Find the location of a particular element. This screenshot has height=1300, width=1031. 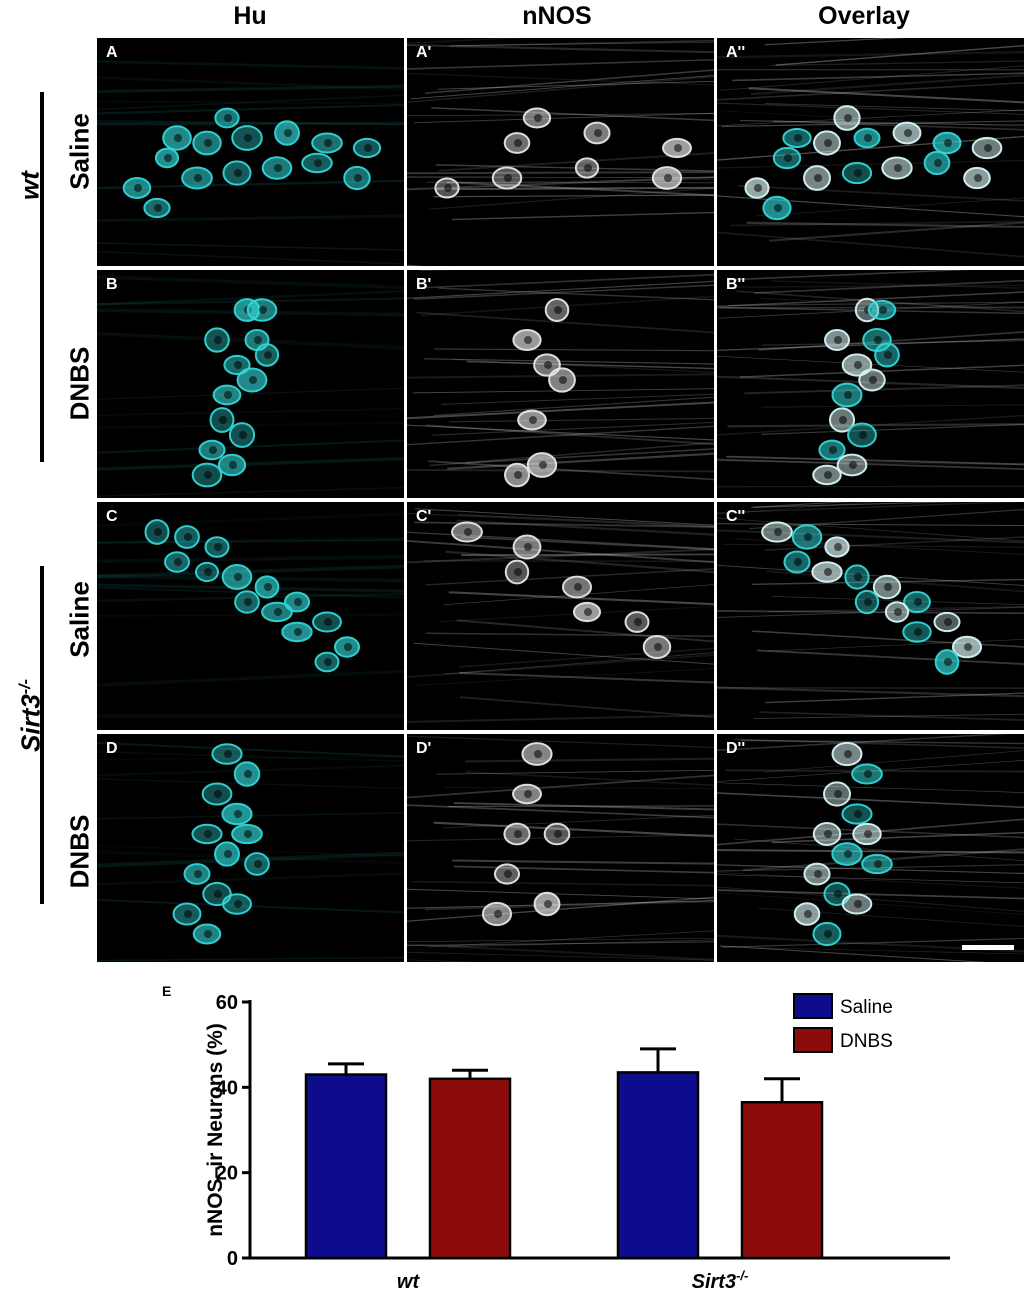

row-label-sirt3-dnbs: DNBS is located at coordinates (79, 851).